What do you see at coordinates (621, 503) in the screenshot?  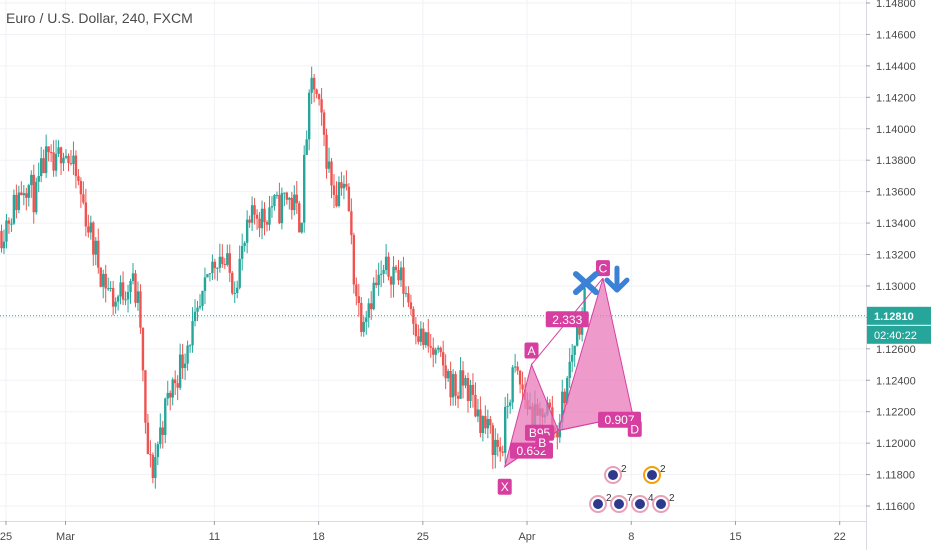 I see `event-marker: 7` at bounding box center [621, 503].